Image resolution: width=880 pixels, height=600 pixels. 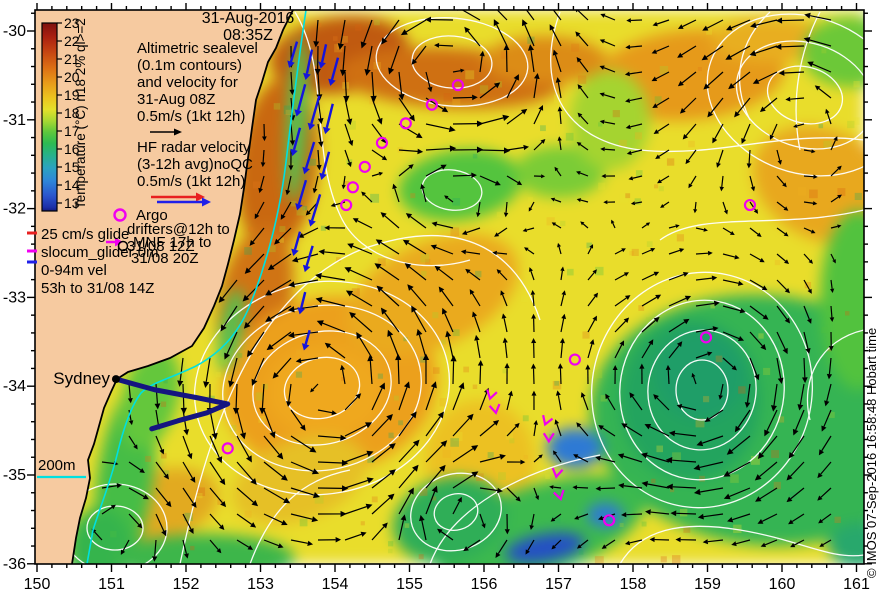 I want to click on y-axis-label: -31, so click(x=14, y=120).